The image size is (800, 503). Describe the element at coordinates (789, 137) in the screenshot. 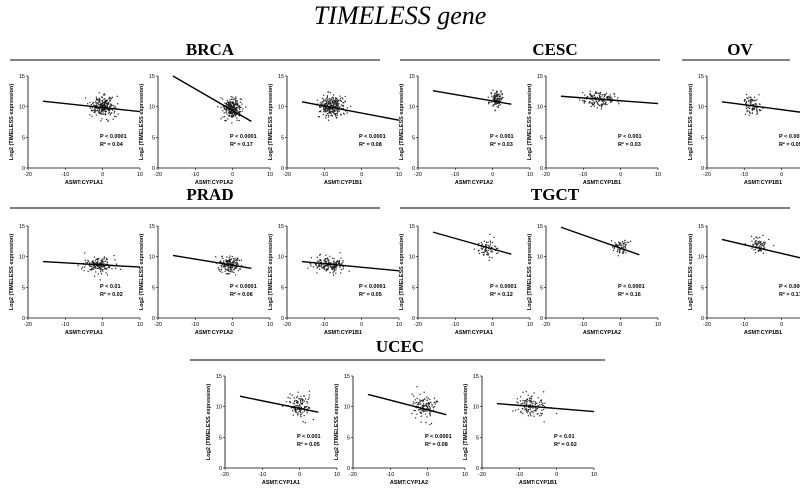

I see `p-value-label: P < 0.001` at that location.